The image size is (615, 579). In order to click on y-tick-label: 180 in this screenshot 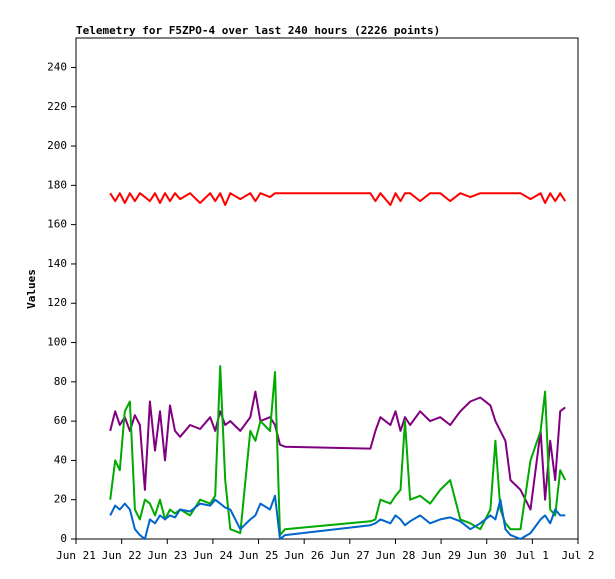, I will do `click(57, 184)`.